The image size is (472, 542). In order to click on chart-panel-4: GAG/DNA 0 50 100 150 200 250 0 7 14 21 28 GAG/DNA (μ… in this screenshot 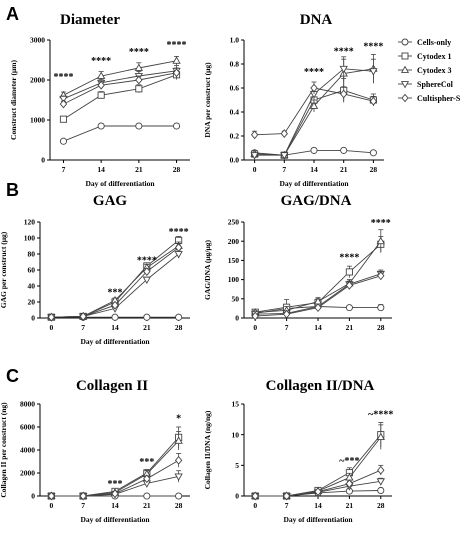, I will do `click(297, 262)`.